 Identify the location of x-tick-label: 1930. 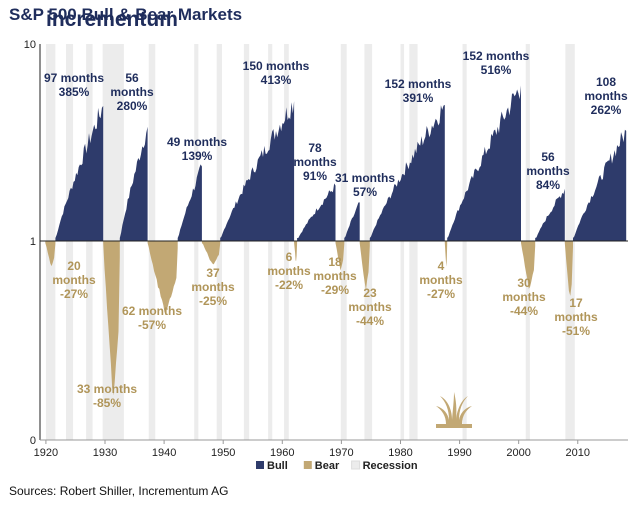
(105, 453).